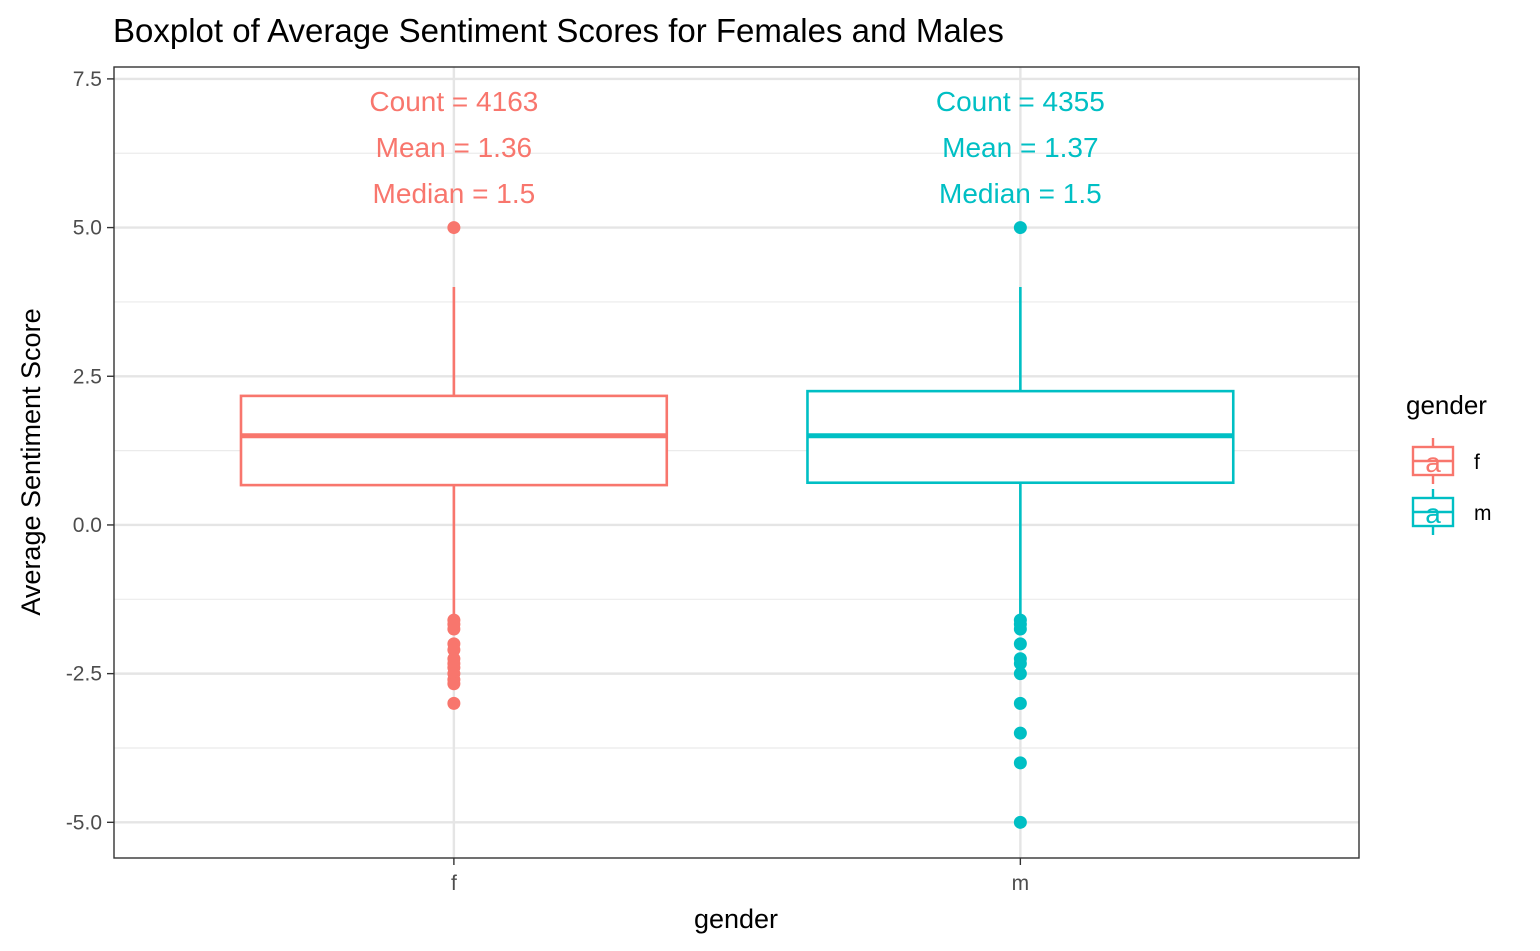  Describe the element at coordinates (1020, 101) in the screenshot. I see `annotation-m-0: Count = 4355` at that location.